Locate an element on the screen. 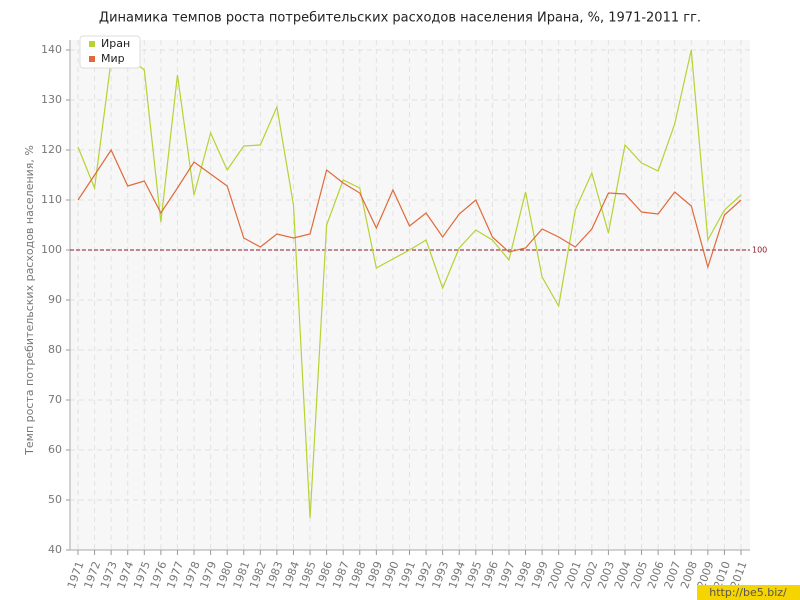 The height and width of the screenshot is (600, 800). legend-text: Иран is located at coordinates (115, 43).